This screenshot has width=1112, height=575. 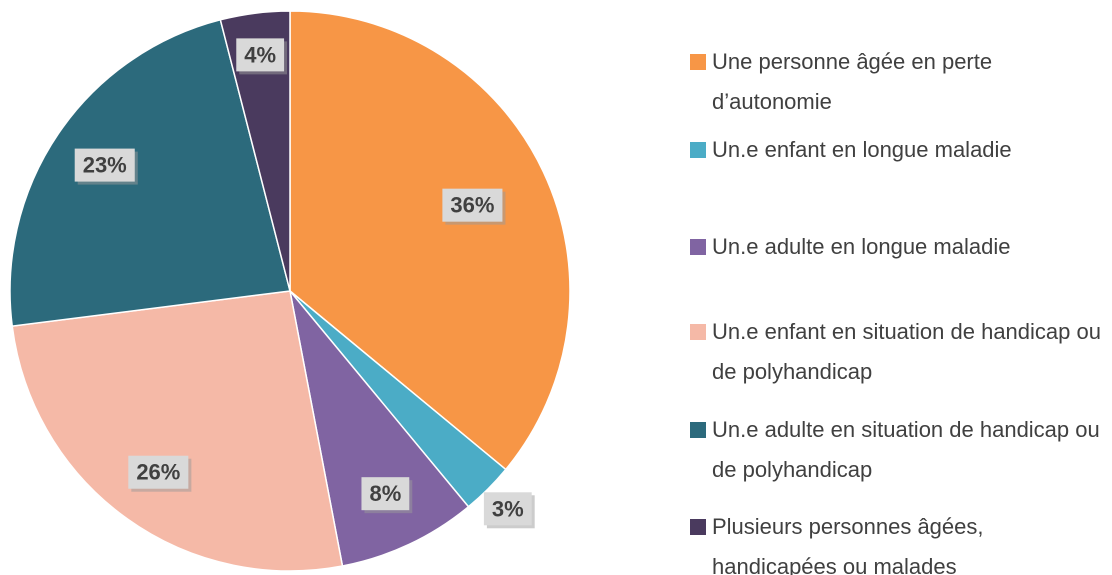 I want to click on data-label-text: 8%, so click(x=385, y=493).